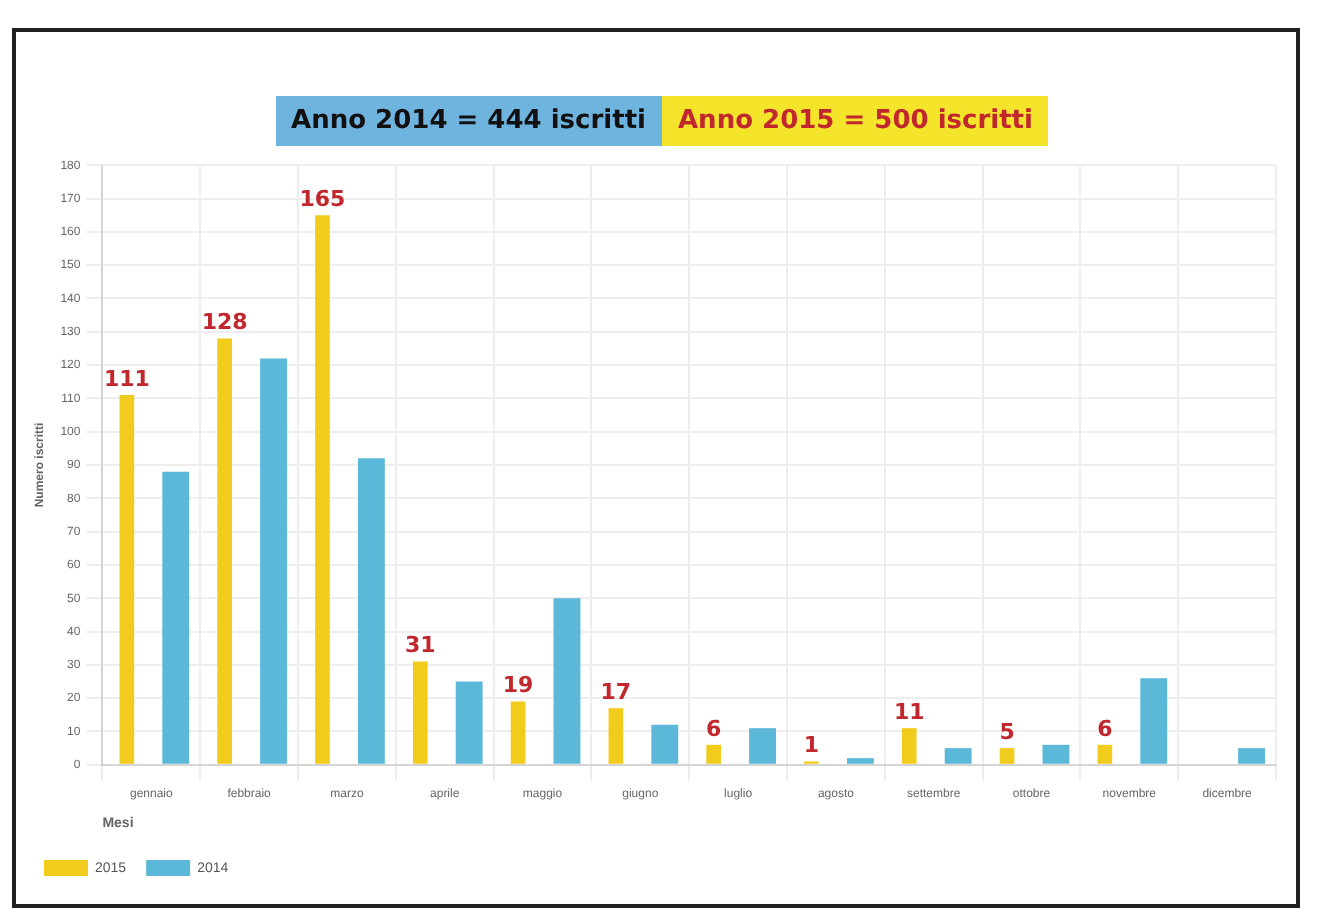 This screenshot has height=922, width=1324. I want to click on data-label: 11, so click(909, 711).